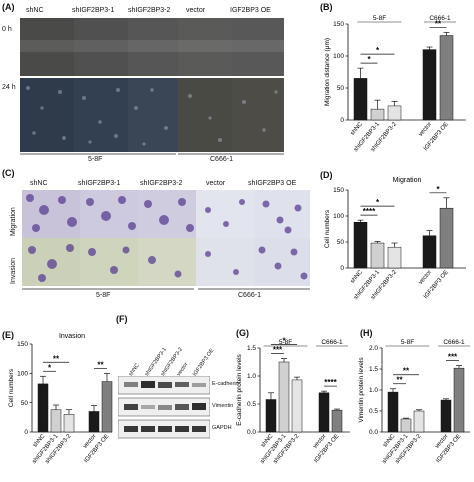 The image size is (474, 482). Describe the element at coordinates (369, 211) in the screenshot. I see `chart-d-sig-mark: ****` at that location.